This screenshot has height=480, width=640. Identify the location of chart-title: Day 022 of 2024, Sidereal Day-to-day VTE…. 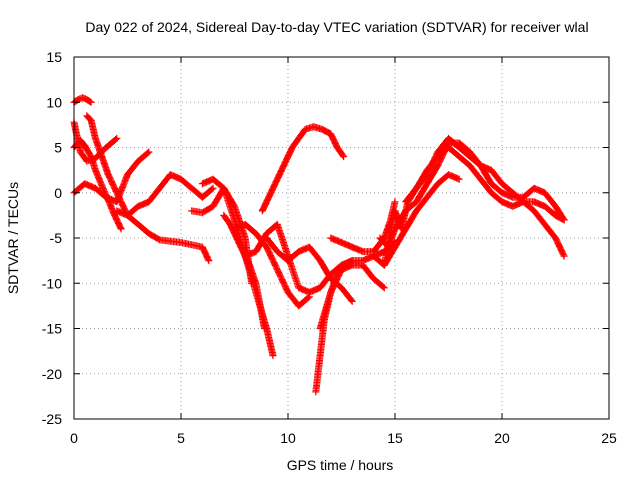
(336, 27).